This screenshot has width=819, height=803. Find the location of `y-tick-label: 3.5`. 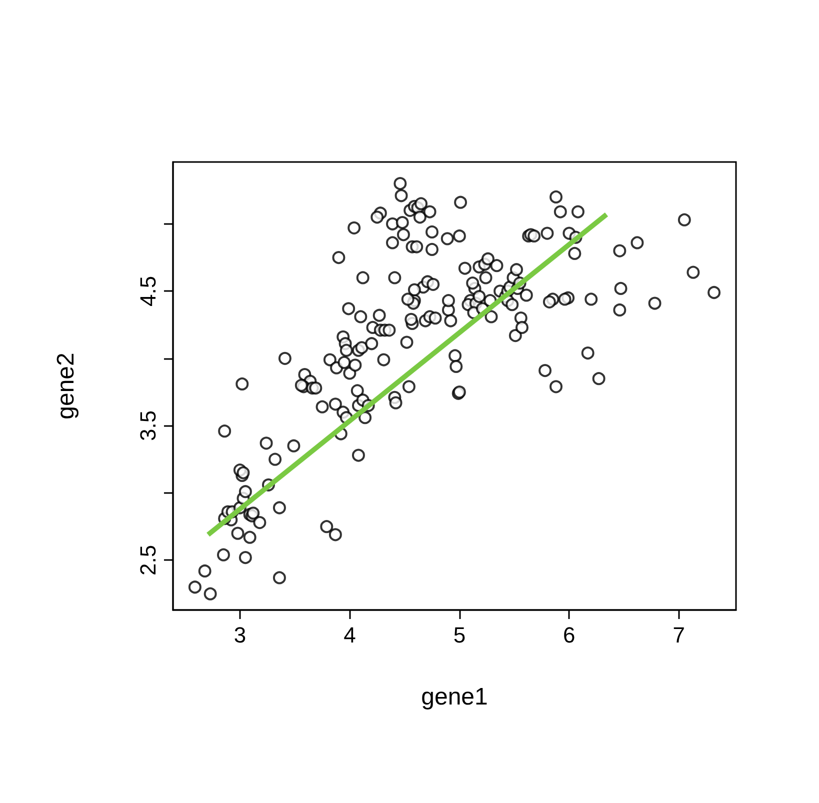

y-tick-label: 3.5 is located at coordinates (148, 425).